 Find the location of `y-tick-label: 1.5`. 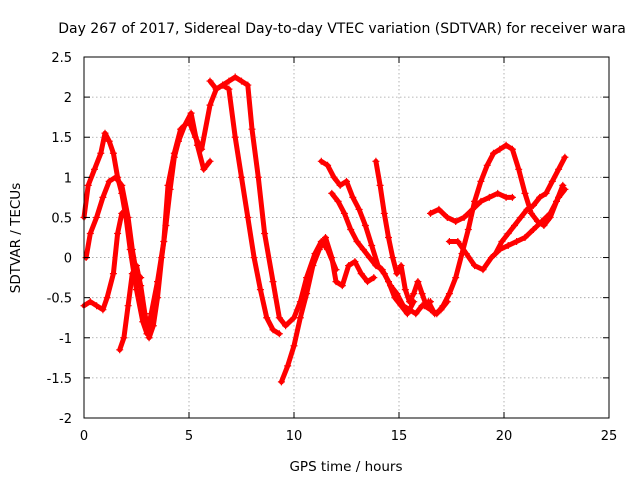

y-tick-label: 1.5 is located at coordinates (61, 138).